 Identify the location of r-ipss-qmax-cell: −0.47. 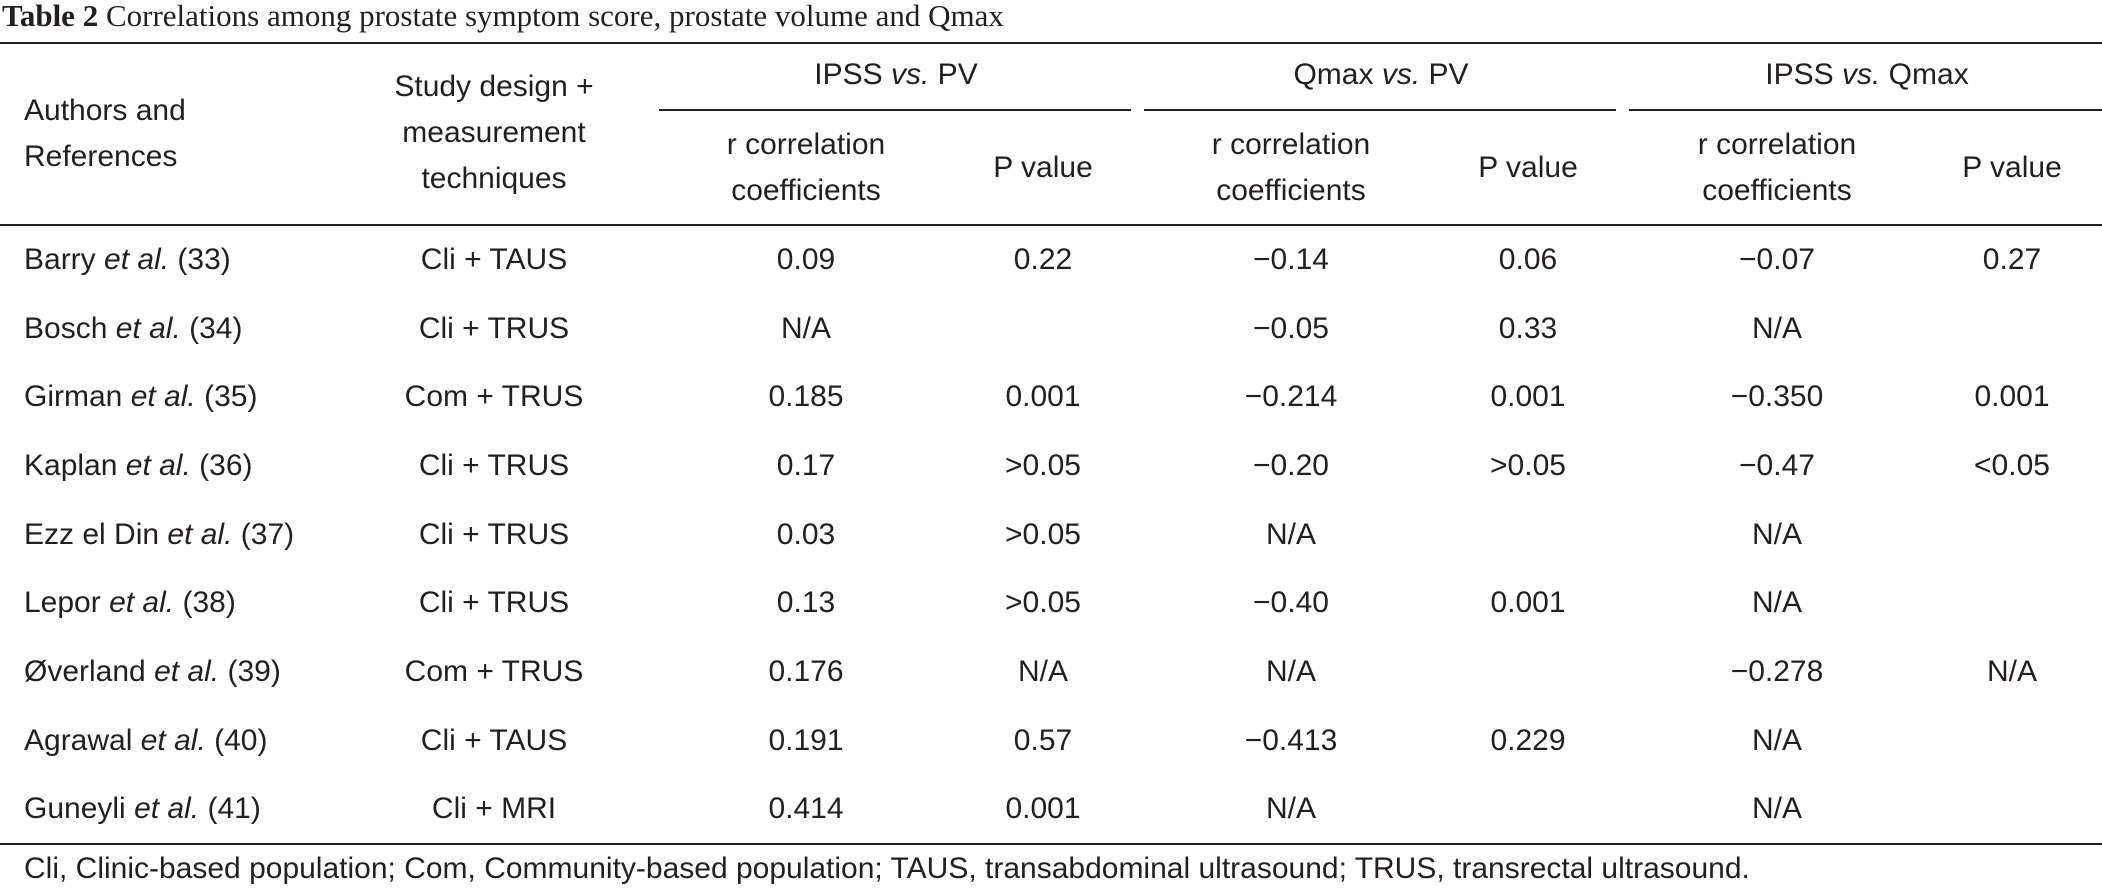
(1777, 465).